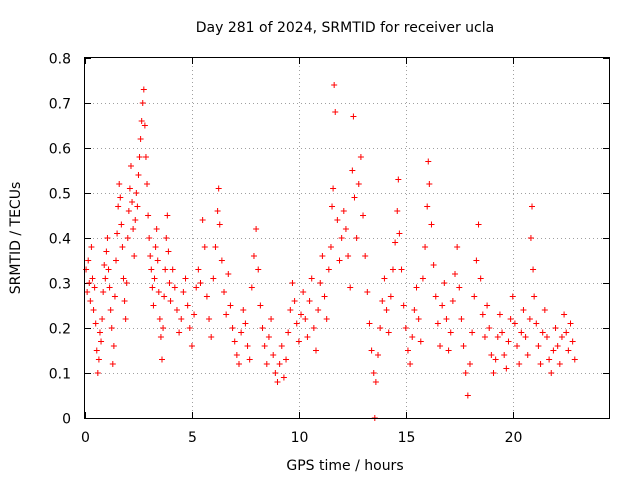 This screenshot has width=640, height=480. I want to click on y-tick-labels: 0 0.1 0.2 0.3 0.4 0.5 0.6 0.7 0.8, so click(60, 240).